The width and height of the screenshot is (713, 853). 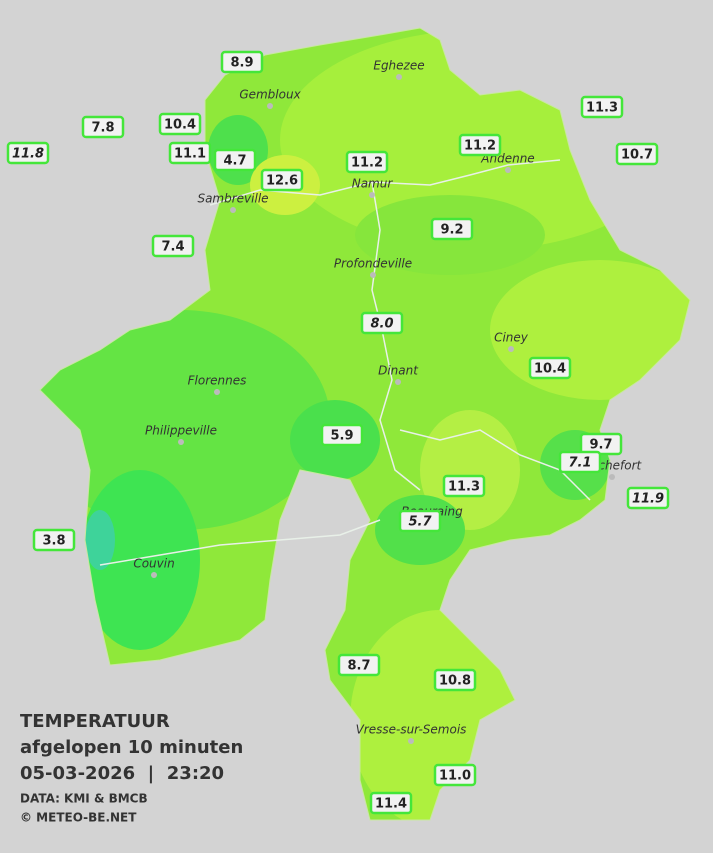 I want to click on station: 11.2, so click(x=480, y=145).